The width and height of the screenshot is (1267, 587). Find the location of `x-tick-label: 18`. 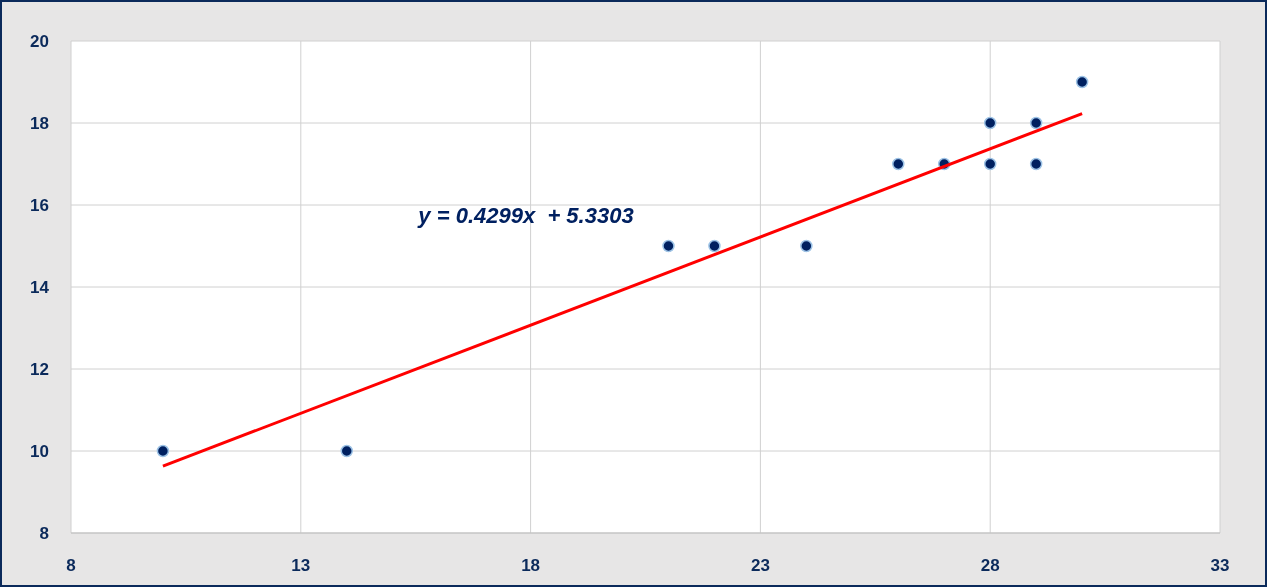

x-tick-label: 18 is located at coordinates (531, 565).